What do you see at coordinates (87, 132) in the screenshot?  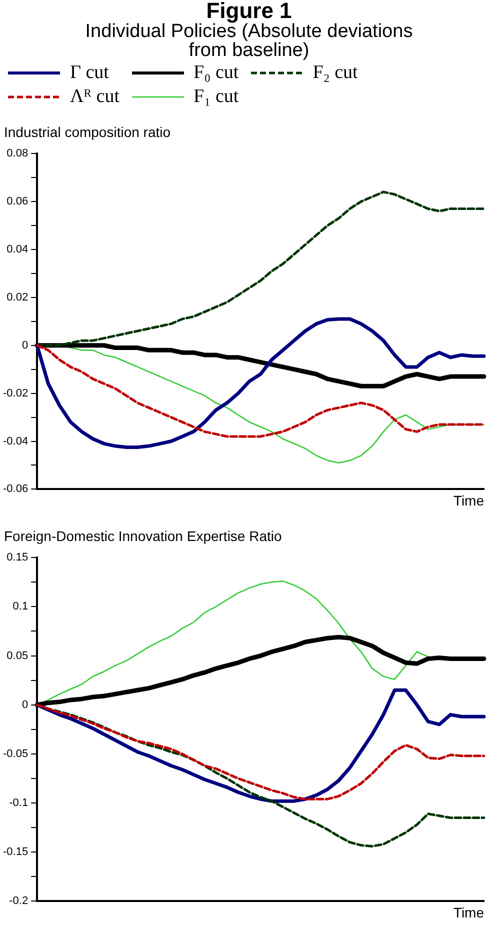 I see `y-axis-title: Industrial composition ratio` at bounding box center [87, 132].